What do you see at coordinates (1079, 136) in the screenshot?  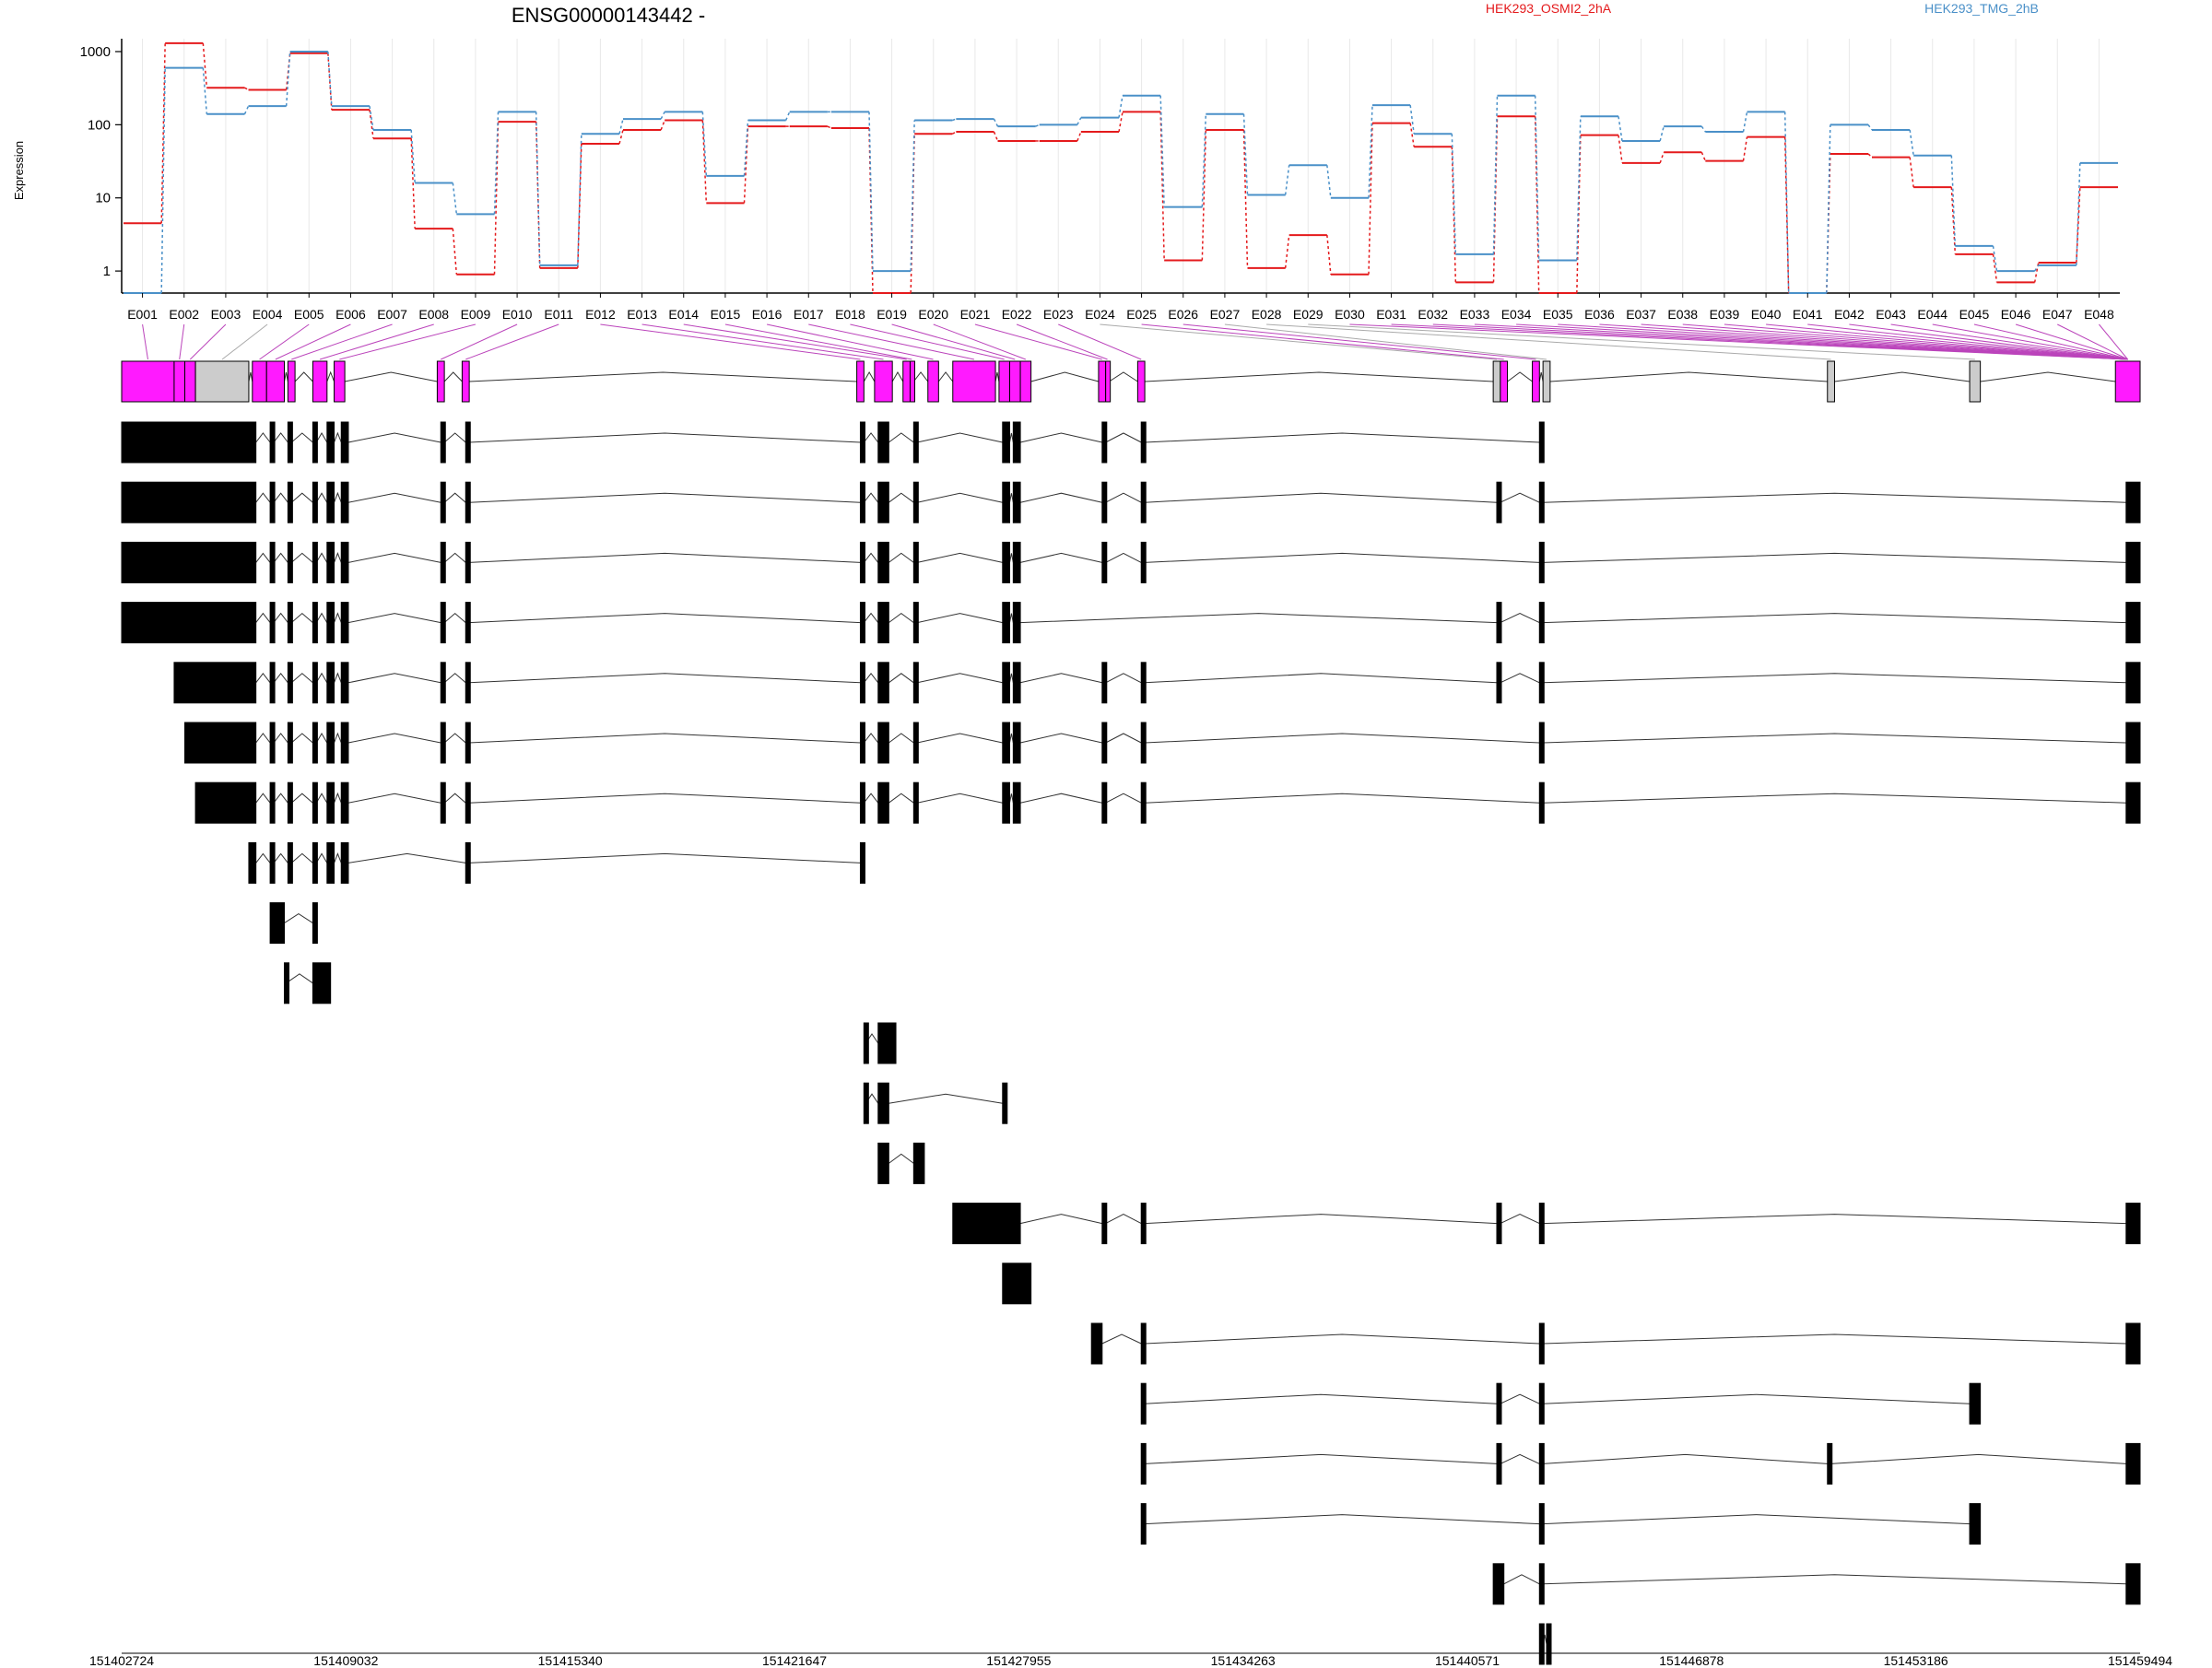 I see `series-0-link-E023` at bounding box center [1079, 136].